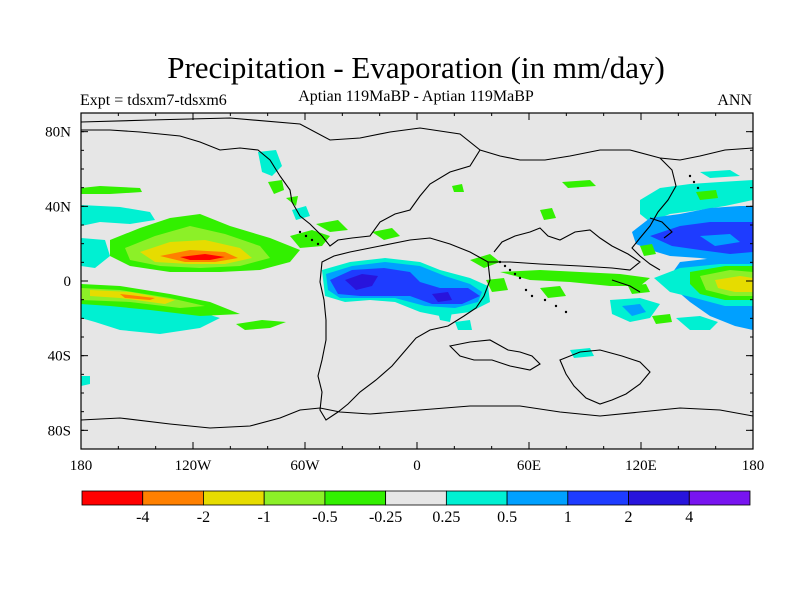 Image resolution: width=800 pixels, height=600 pixels. Describe the element at coordinates (416, 96) in the screenshot. I see `period-label: Aptian 119MaBP - Aptian 119MaBP` at that location.